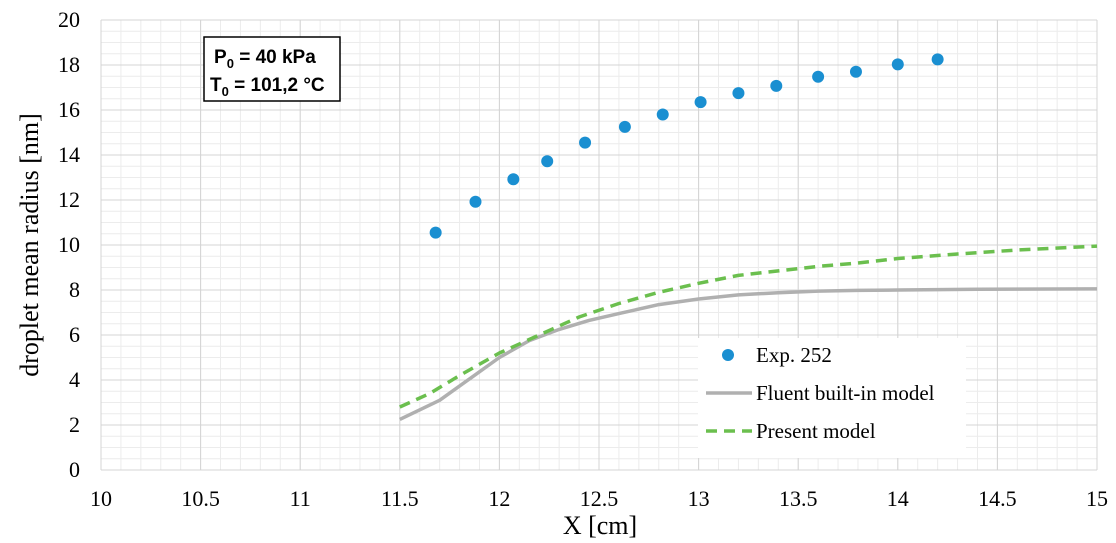 The height and width of the screenshot is (543, 1116). Describe the element at coordinates (200, 498) in the screenshot. I see `x-tick-label: 10.5` at that location.